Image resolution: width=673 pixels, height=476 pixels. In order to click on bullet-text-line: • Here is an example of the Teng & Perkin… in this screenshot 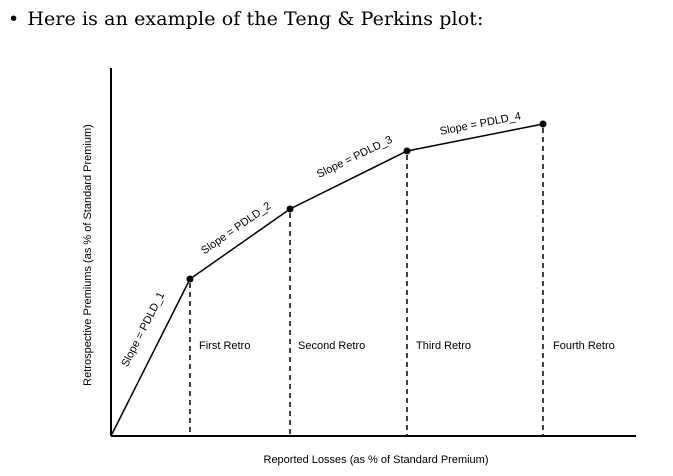, I will do `click(245, 19)`.